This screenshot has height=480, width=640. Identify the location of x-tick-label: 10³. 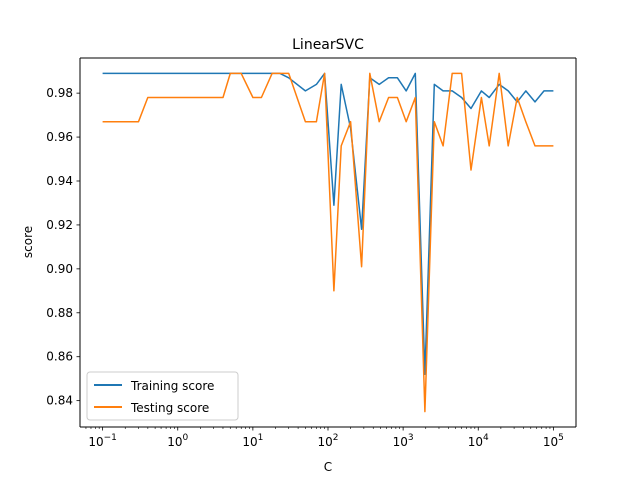
(403, 441).